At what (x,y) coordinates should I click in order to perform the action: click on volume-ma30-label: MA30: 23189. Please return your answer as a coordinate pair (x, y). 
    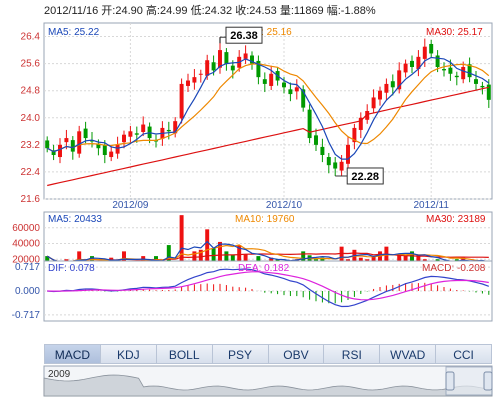
    Looking at the image, I should click on (456, 219).